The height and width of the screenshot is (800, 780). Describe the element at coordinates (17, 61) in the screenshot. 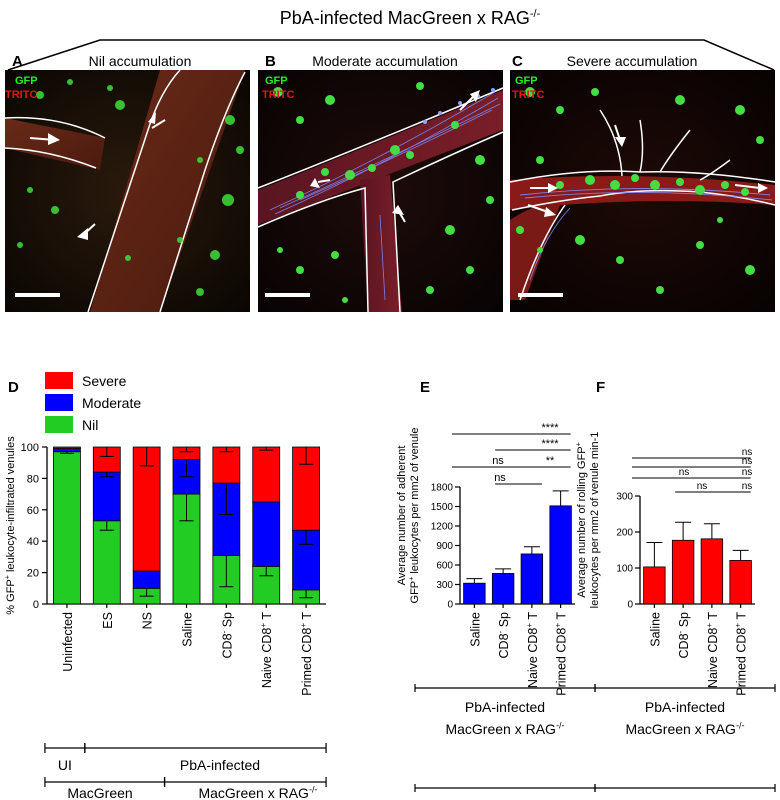

I see `panel-letter-a: A` at that location.